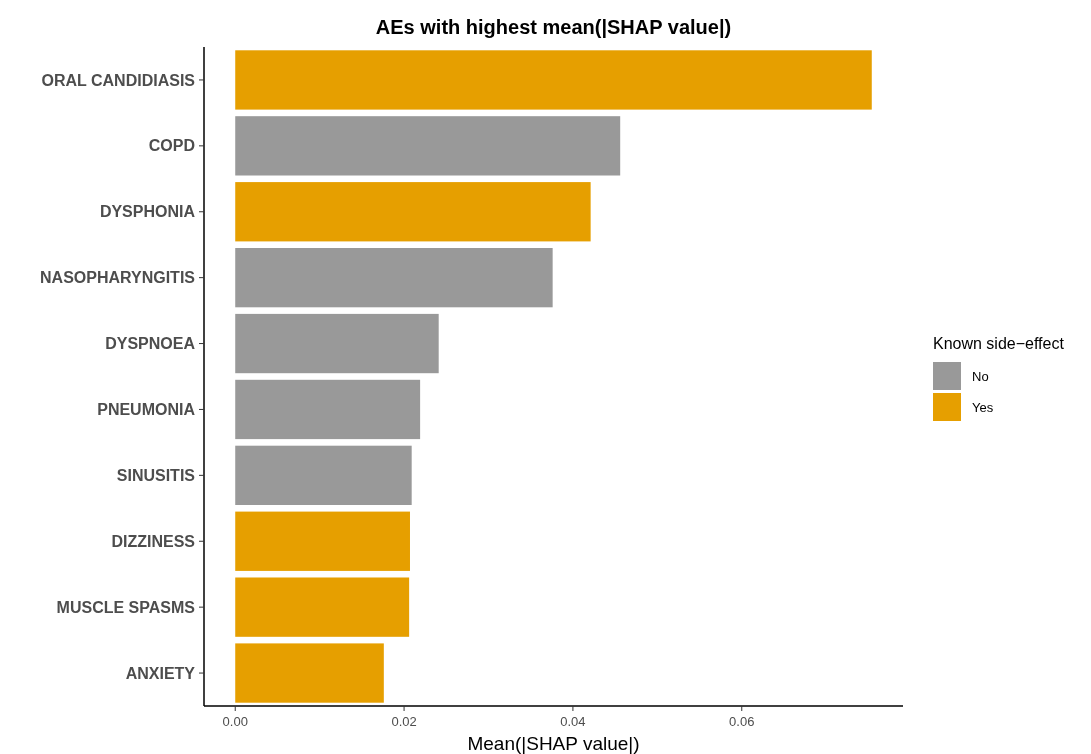 The height and width of the screenshot is (754, 1091). What do you see at coordinates (553, 743) in the screenshot?
I see `x-axis-title: Mean(|SHAP value|)` at bounding box center [553, 743].